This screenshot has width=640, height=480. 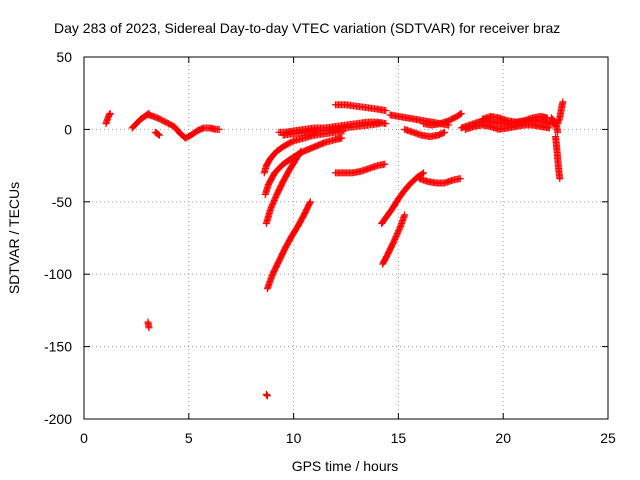 I want to click on x-tick-label: 0, so click(x=84, y=438).